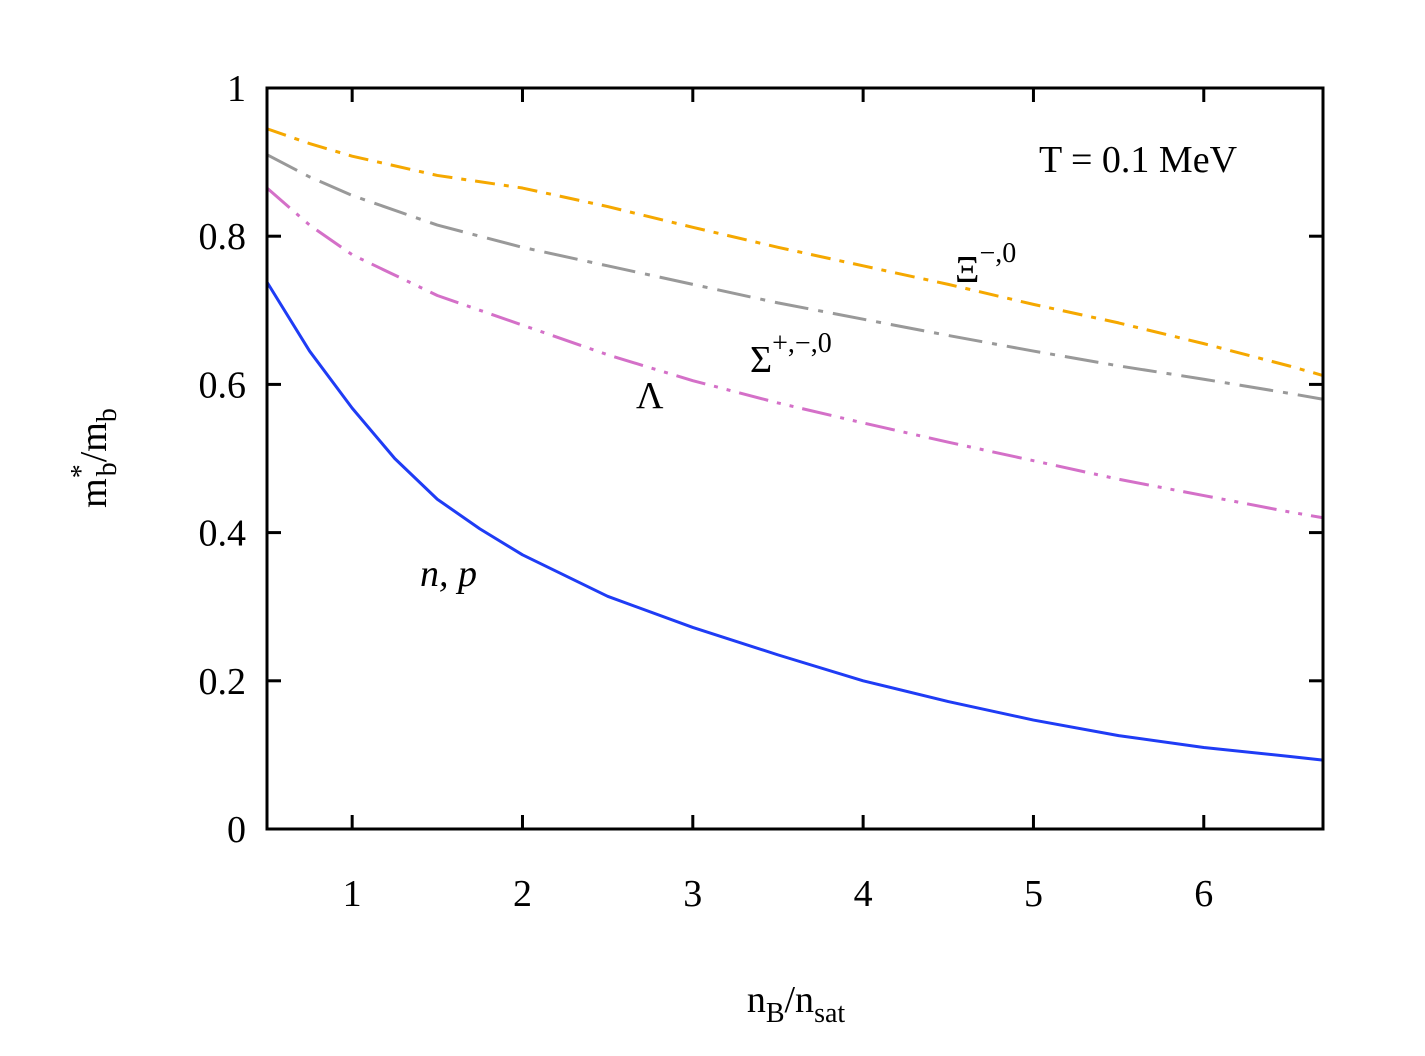 The height and width of the screenshot is (1056, 1425). I want to click on y-tick-label-4: 0.8, so click(223, 237).